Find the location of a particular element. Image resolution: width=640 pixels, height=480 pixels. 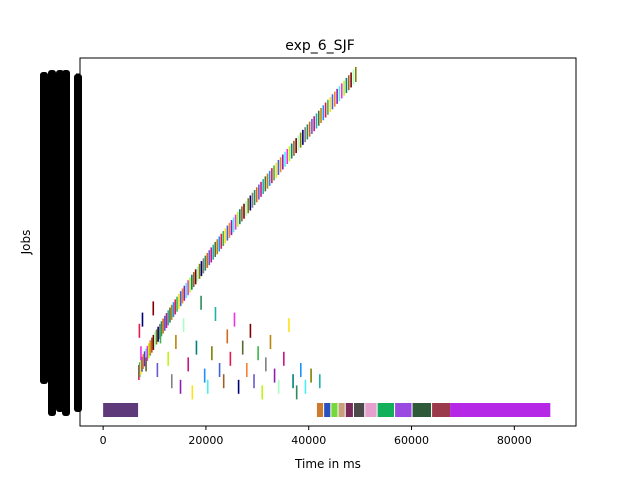

x-axis-label: Time in ms is located at coordinates (327, 464).